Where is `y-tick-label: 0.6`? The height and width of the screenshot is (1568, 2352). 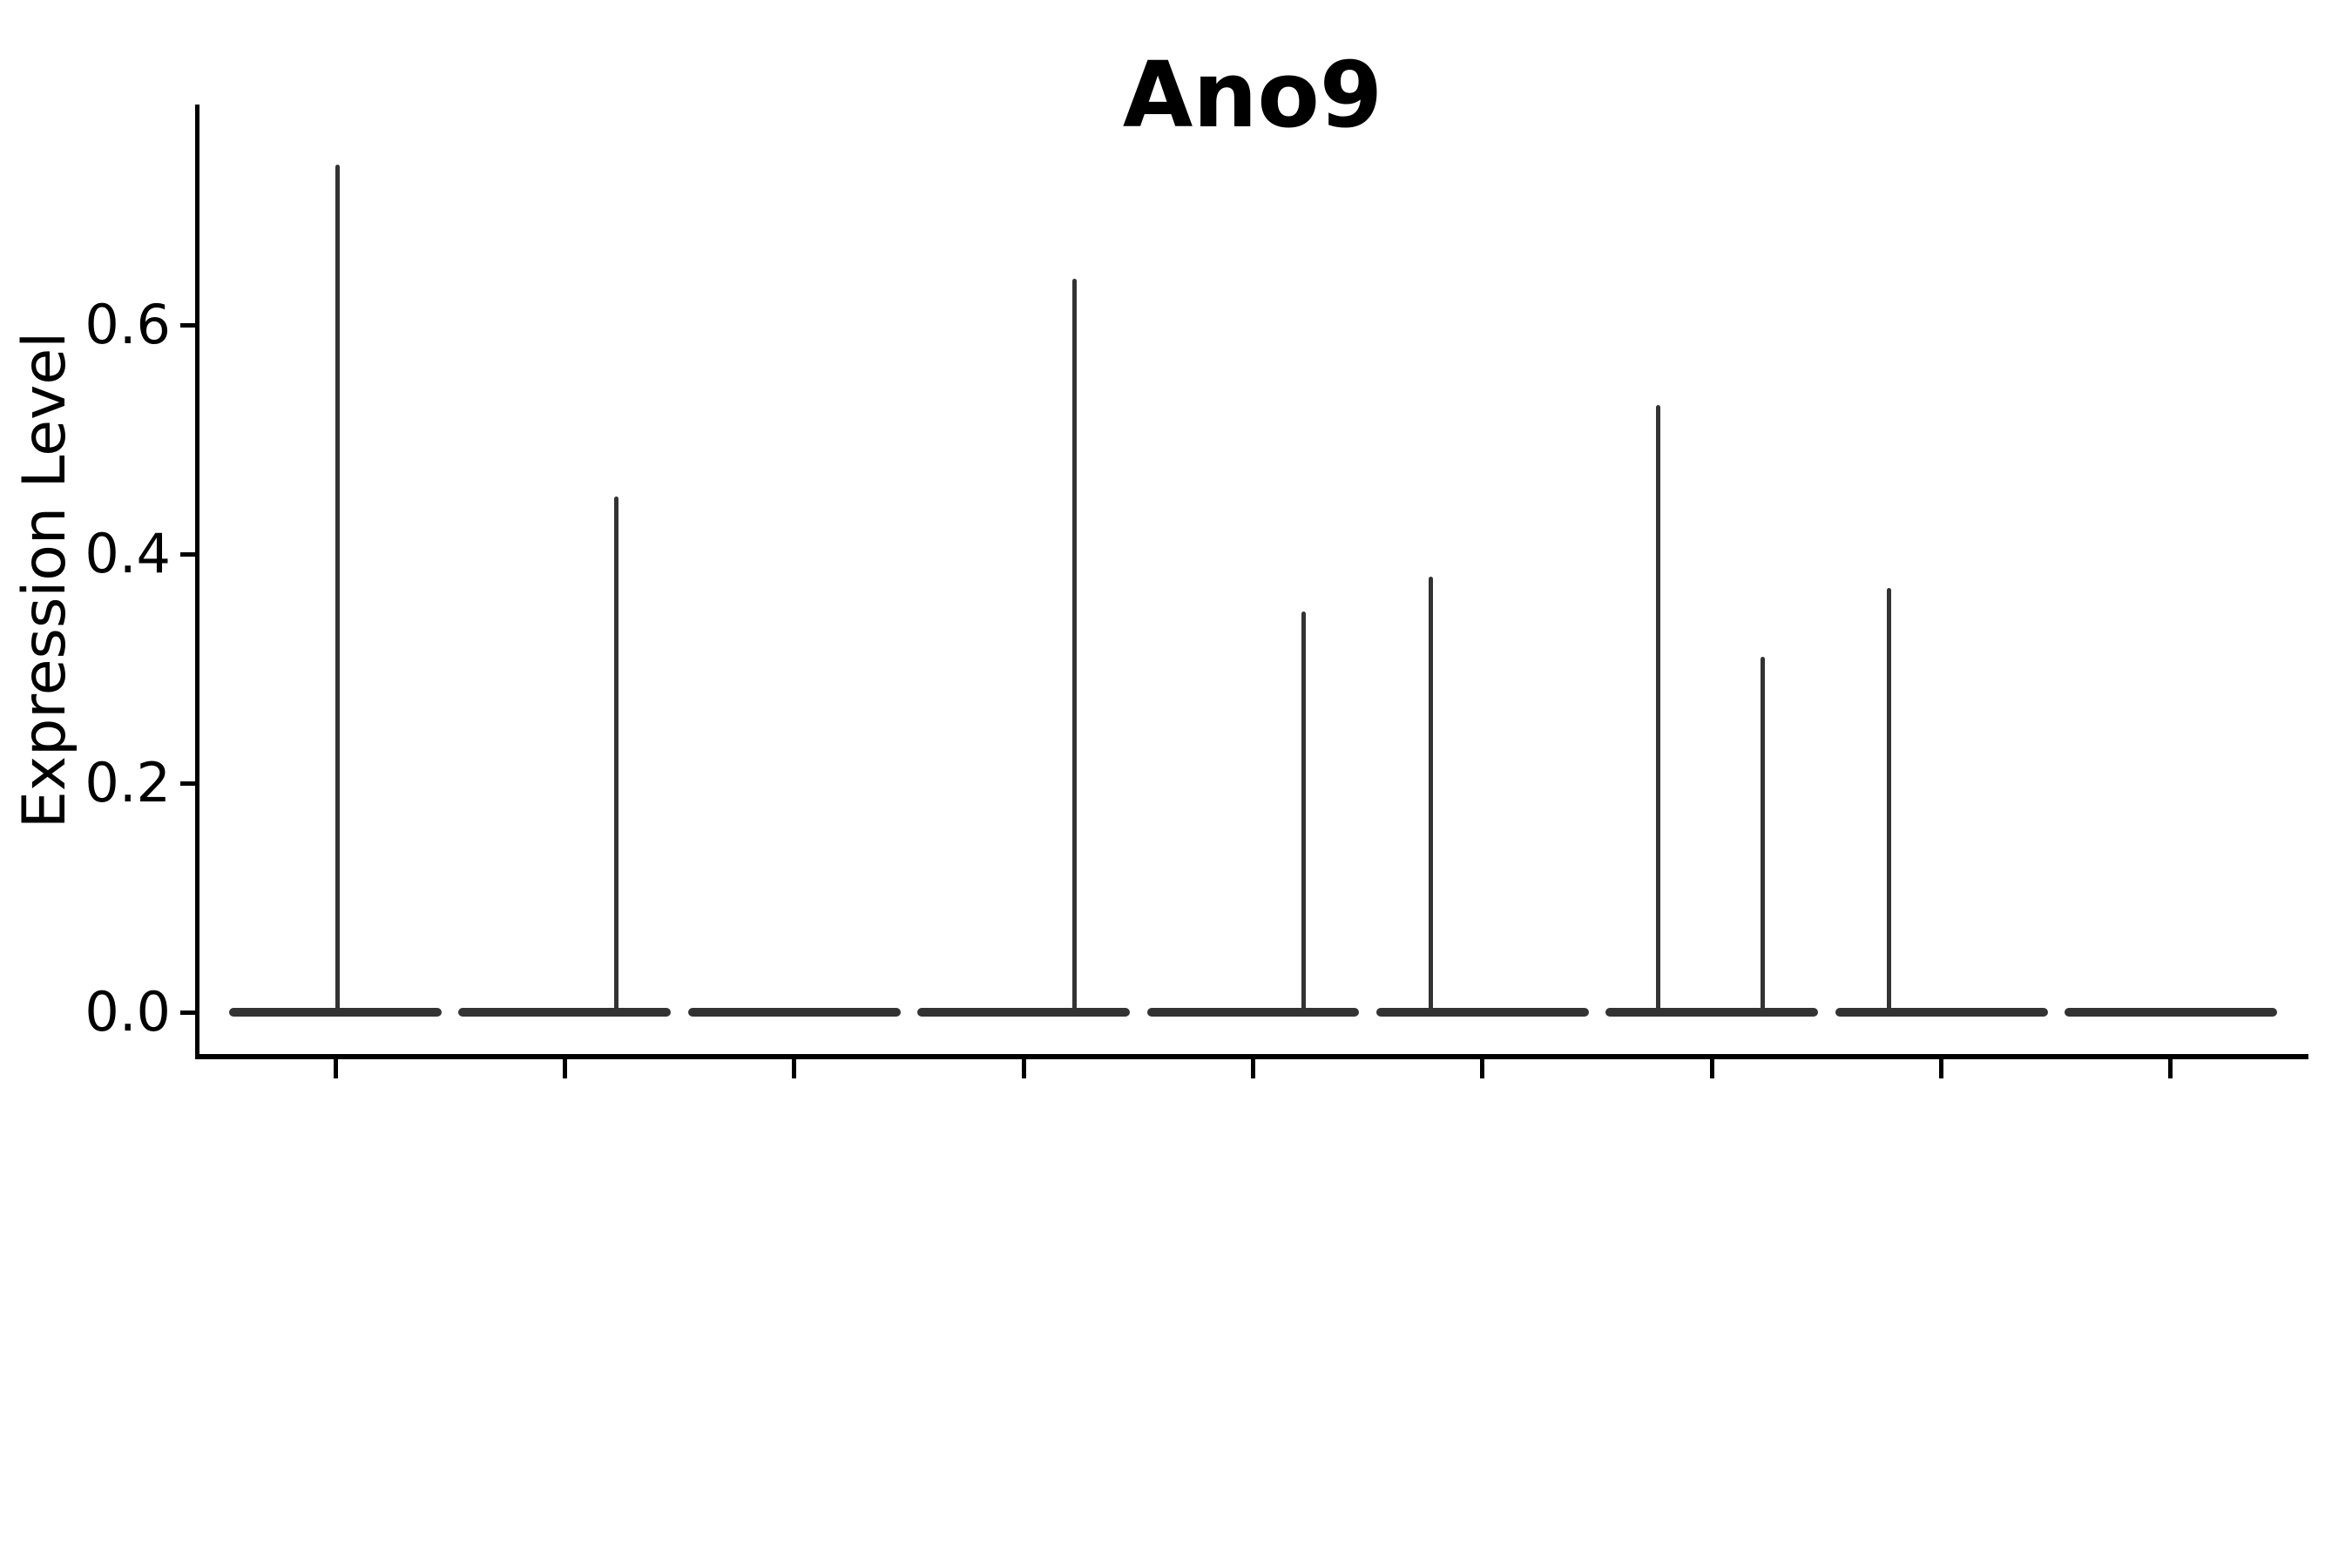
y-tick-label: 0.6 is located at coordinates (127, 324).